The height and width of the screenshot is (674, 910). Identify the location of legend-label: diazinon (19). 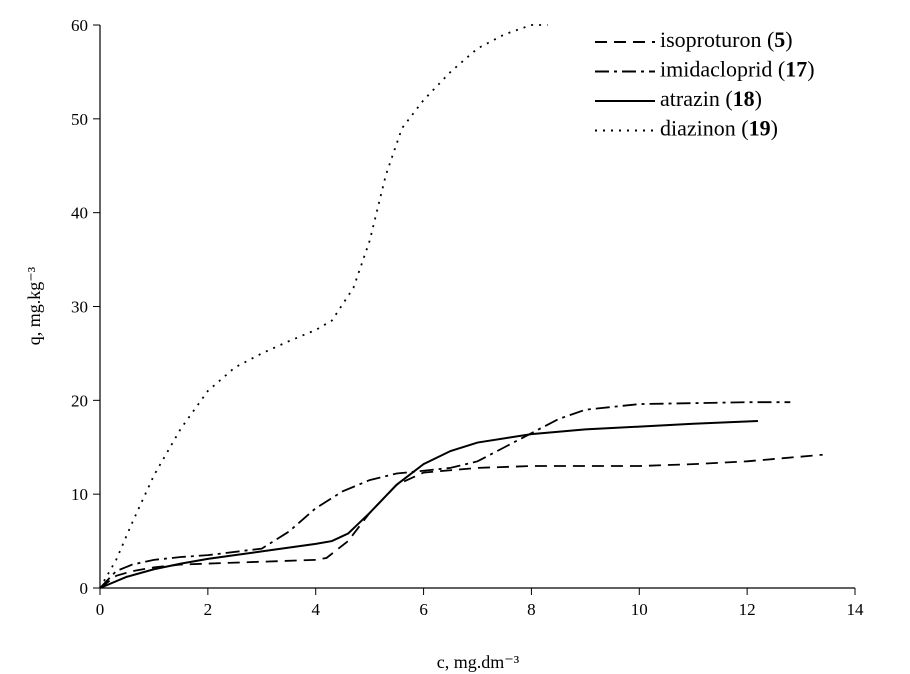
(719, 128).